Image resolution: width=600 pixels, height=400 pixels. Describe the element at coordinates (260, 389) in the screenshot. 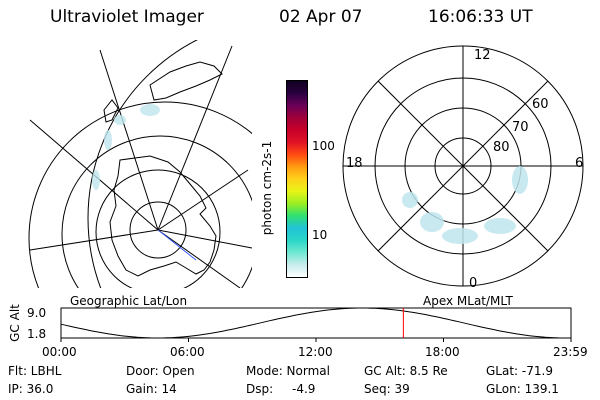

I see `dsp-label: Dsp:` at that location.